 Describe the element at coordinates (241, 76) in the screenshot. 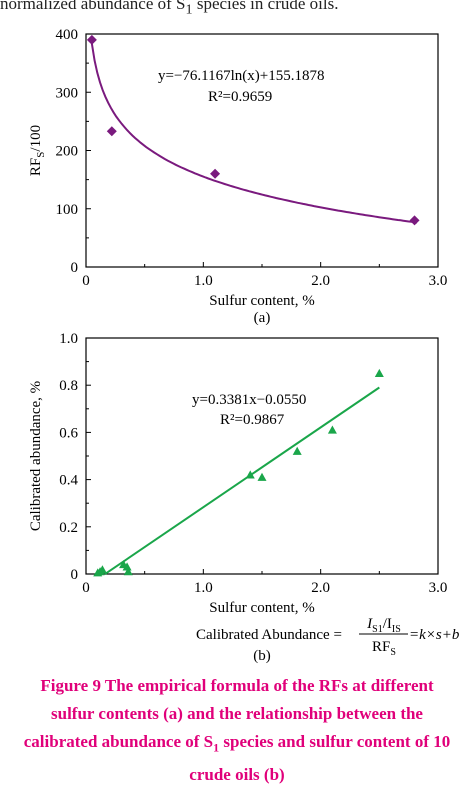

I see `panel-a-fit-equation: y=−76.1167ln(x)+155.1878` at that location.